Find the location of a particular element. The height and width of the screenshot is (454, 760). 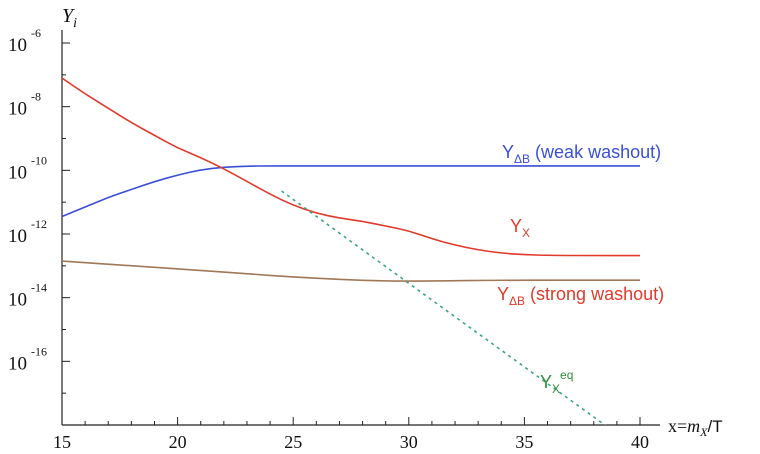

x-tick-label: 30 is located at coordinates (409, 442).